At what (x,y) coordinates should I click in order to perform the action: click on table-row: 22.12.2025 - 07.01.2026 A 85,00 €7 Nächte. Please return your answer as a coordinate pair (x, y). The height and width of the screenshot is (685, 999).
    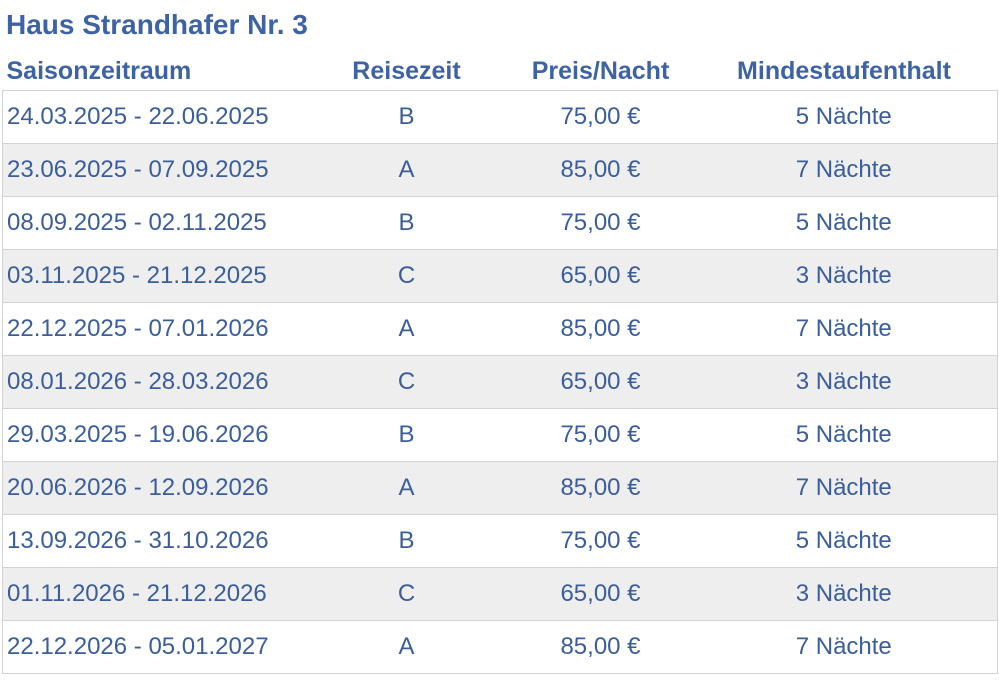
    Looking at the image, I should click on (500, 329).